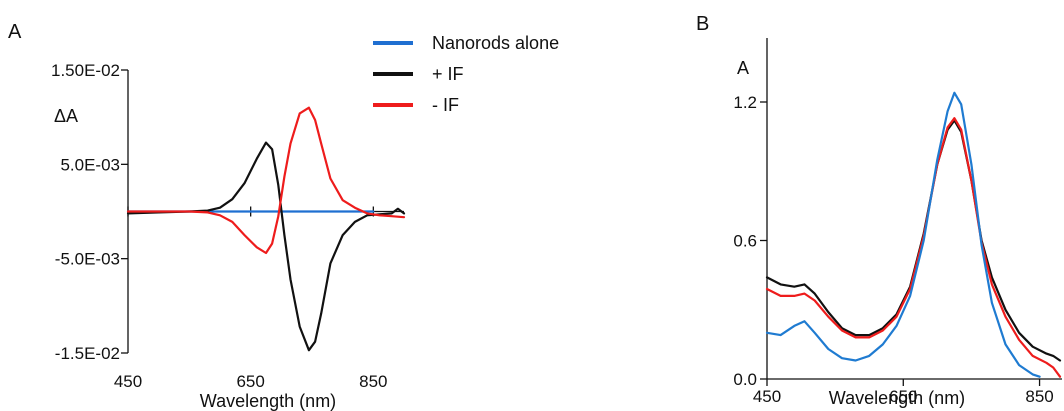  What do you see at coordinates (495, 43) in the screenshot?
I see `legend-label: Nanorods alone` at bounding box center [495, 43].